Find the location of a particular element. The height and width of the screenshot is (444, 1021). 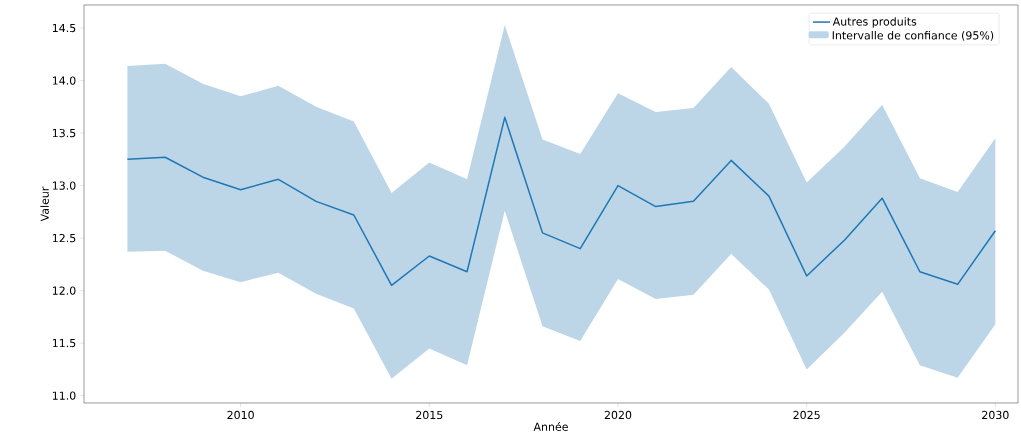

y-axis-title: Valeur is located at coordinates (44, 204).